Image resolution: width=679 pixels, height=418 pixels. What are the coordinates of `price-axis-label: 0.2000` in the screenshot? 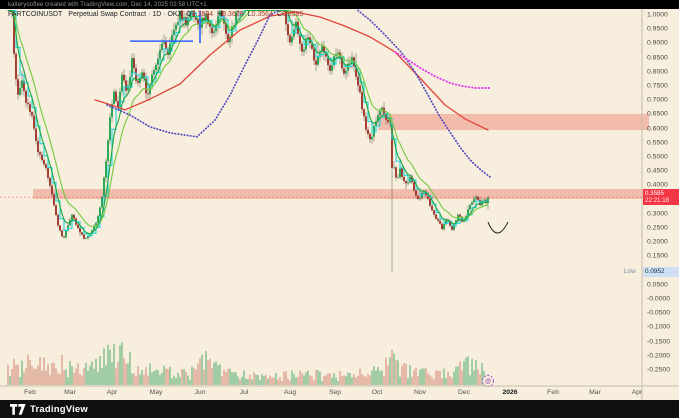 It's located at (657, 242).